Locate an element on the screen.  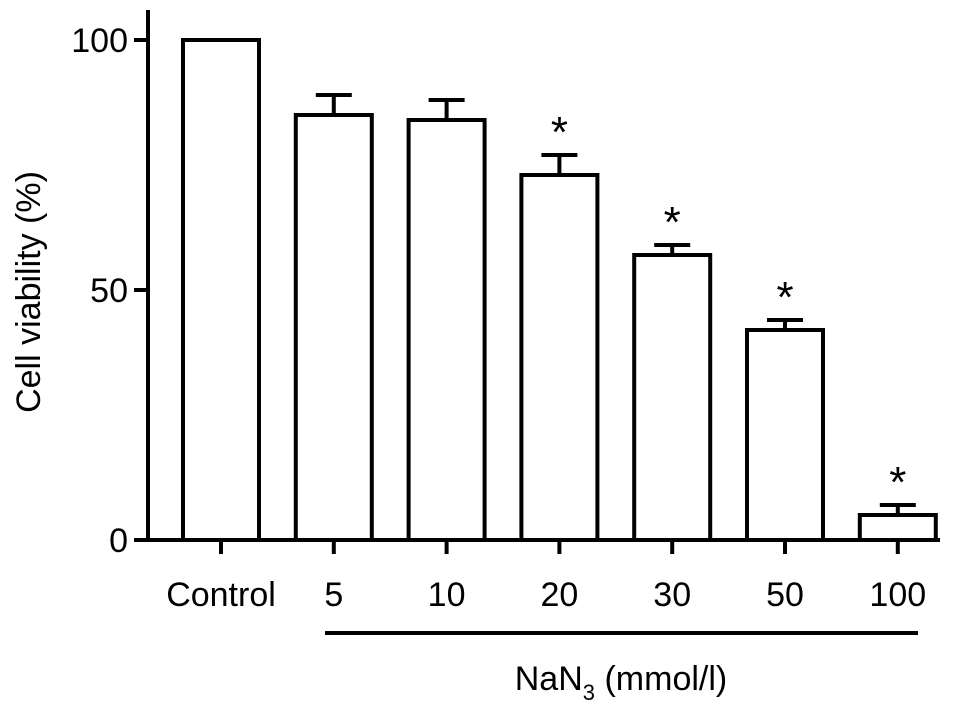
x-ticks: Control 5 10 20 30 50 100 is located at coordinates (546, 577).